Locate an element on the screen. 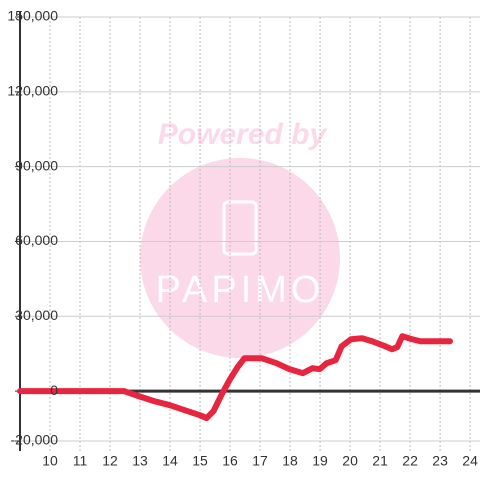  y-tick-label: 30,000 is located at coordinates (36, 315).